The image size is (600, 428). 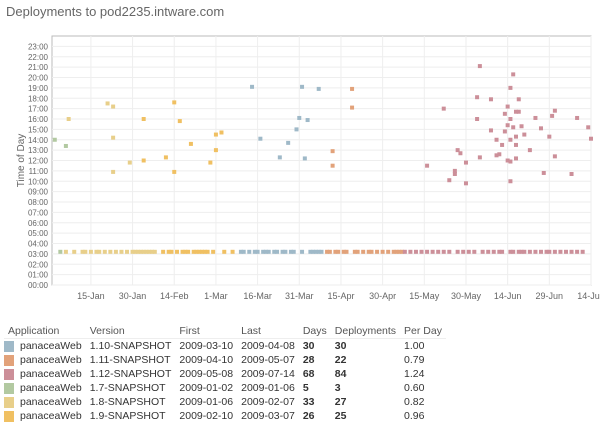 What do you see at coordinates (174, 296) in the screenshot?
I see `x-tick-label: 14-Feb` at bounding box center [174, 296].